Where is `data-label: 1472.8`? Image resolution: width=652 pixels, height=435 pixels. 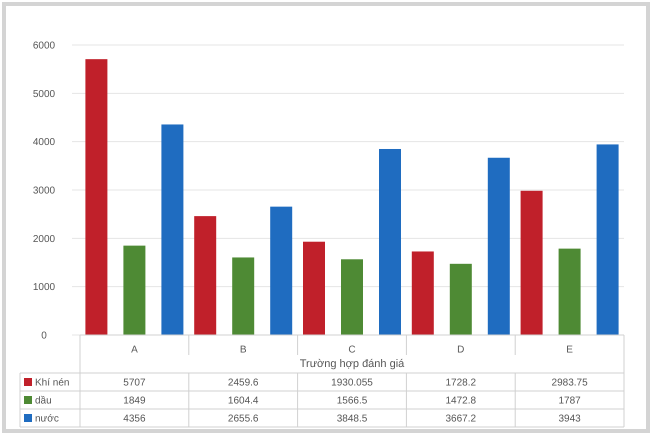
data-label: 1472.8 is located at coordinates (461, 401).